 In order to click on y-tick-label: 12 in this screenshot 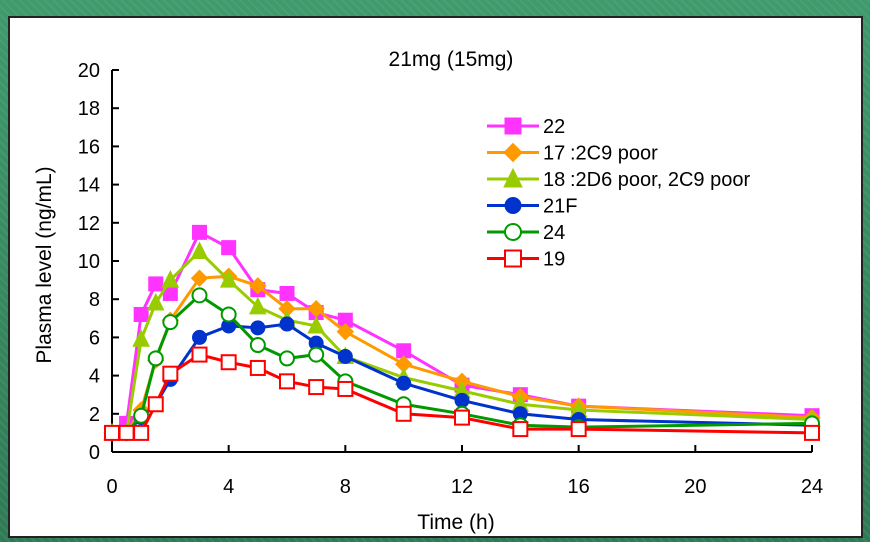, I will do `click(89, 224)`.